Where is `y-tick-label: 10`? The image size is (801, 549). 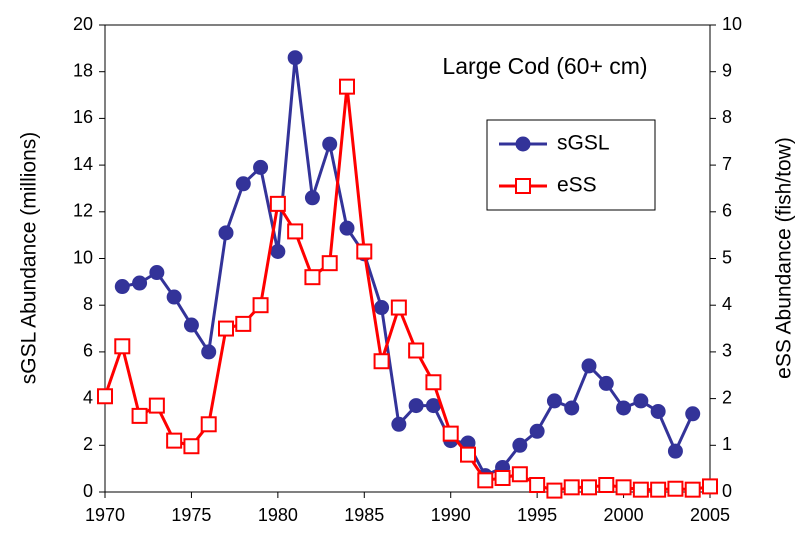 y-tick-label: 10 is located at coordinates (83, 257).